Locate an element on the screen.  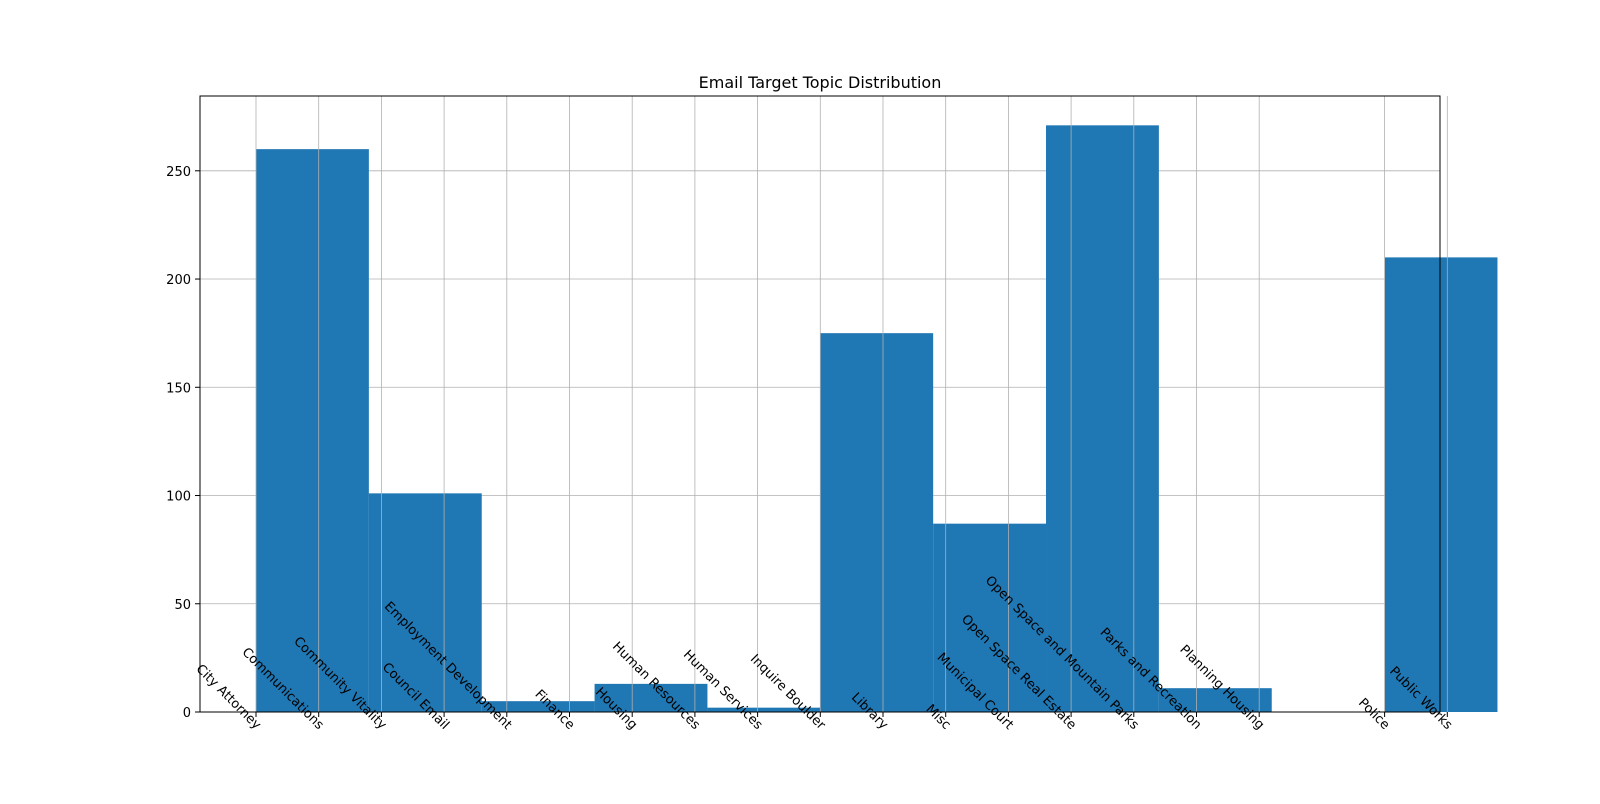
y-tick-label: 150 is located at coordinates (178, 388).